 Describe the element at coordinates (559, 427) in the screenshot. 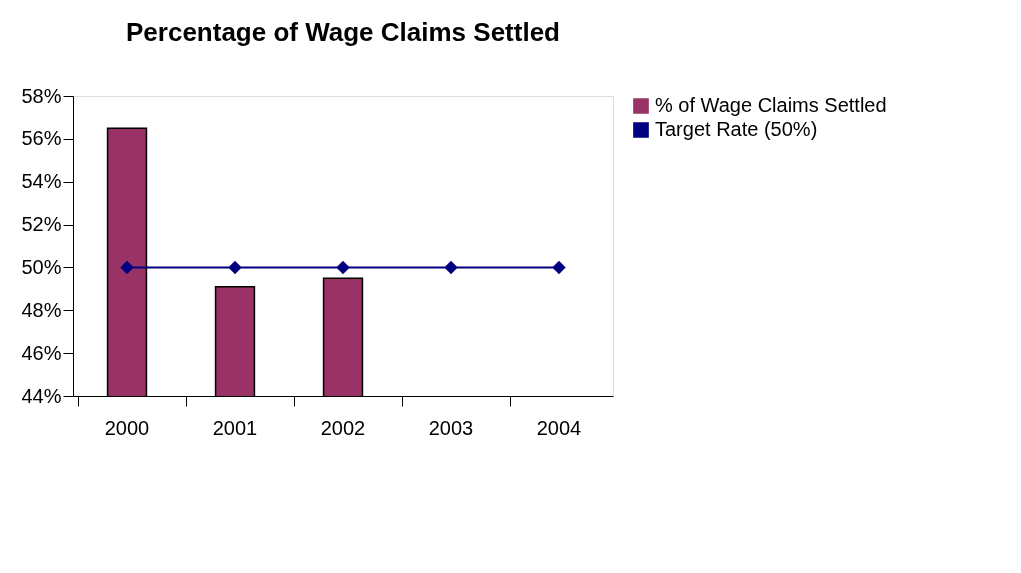

I see `x-tick-label: 2004` at that location.